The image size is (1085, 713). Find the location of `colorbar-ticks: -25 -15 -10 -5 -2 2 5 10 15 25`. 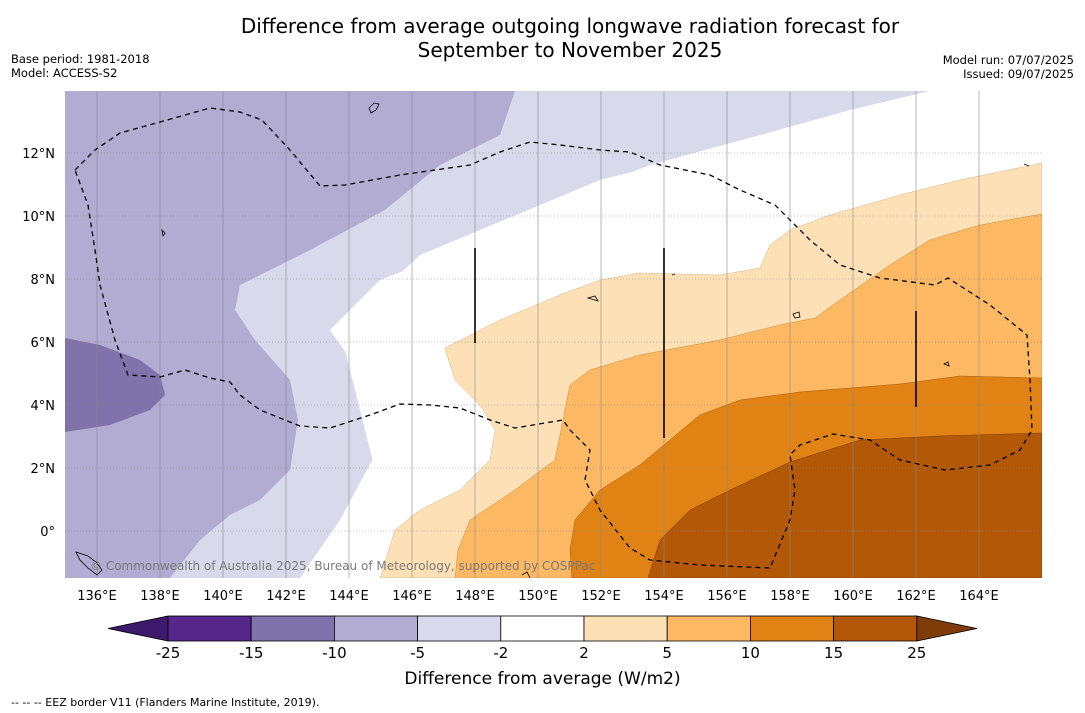

colorbar-ticks: -25 -15 -10 -5 -2 2 5 10 15 25 is located at coordinates (541, 653).